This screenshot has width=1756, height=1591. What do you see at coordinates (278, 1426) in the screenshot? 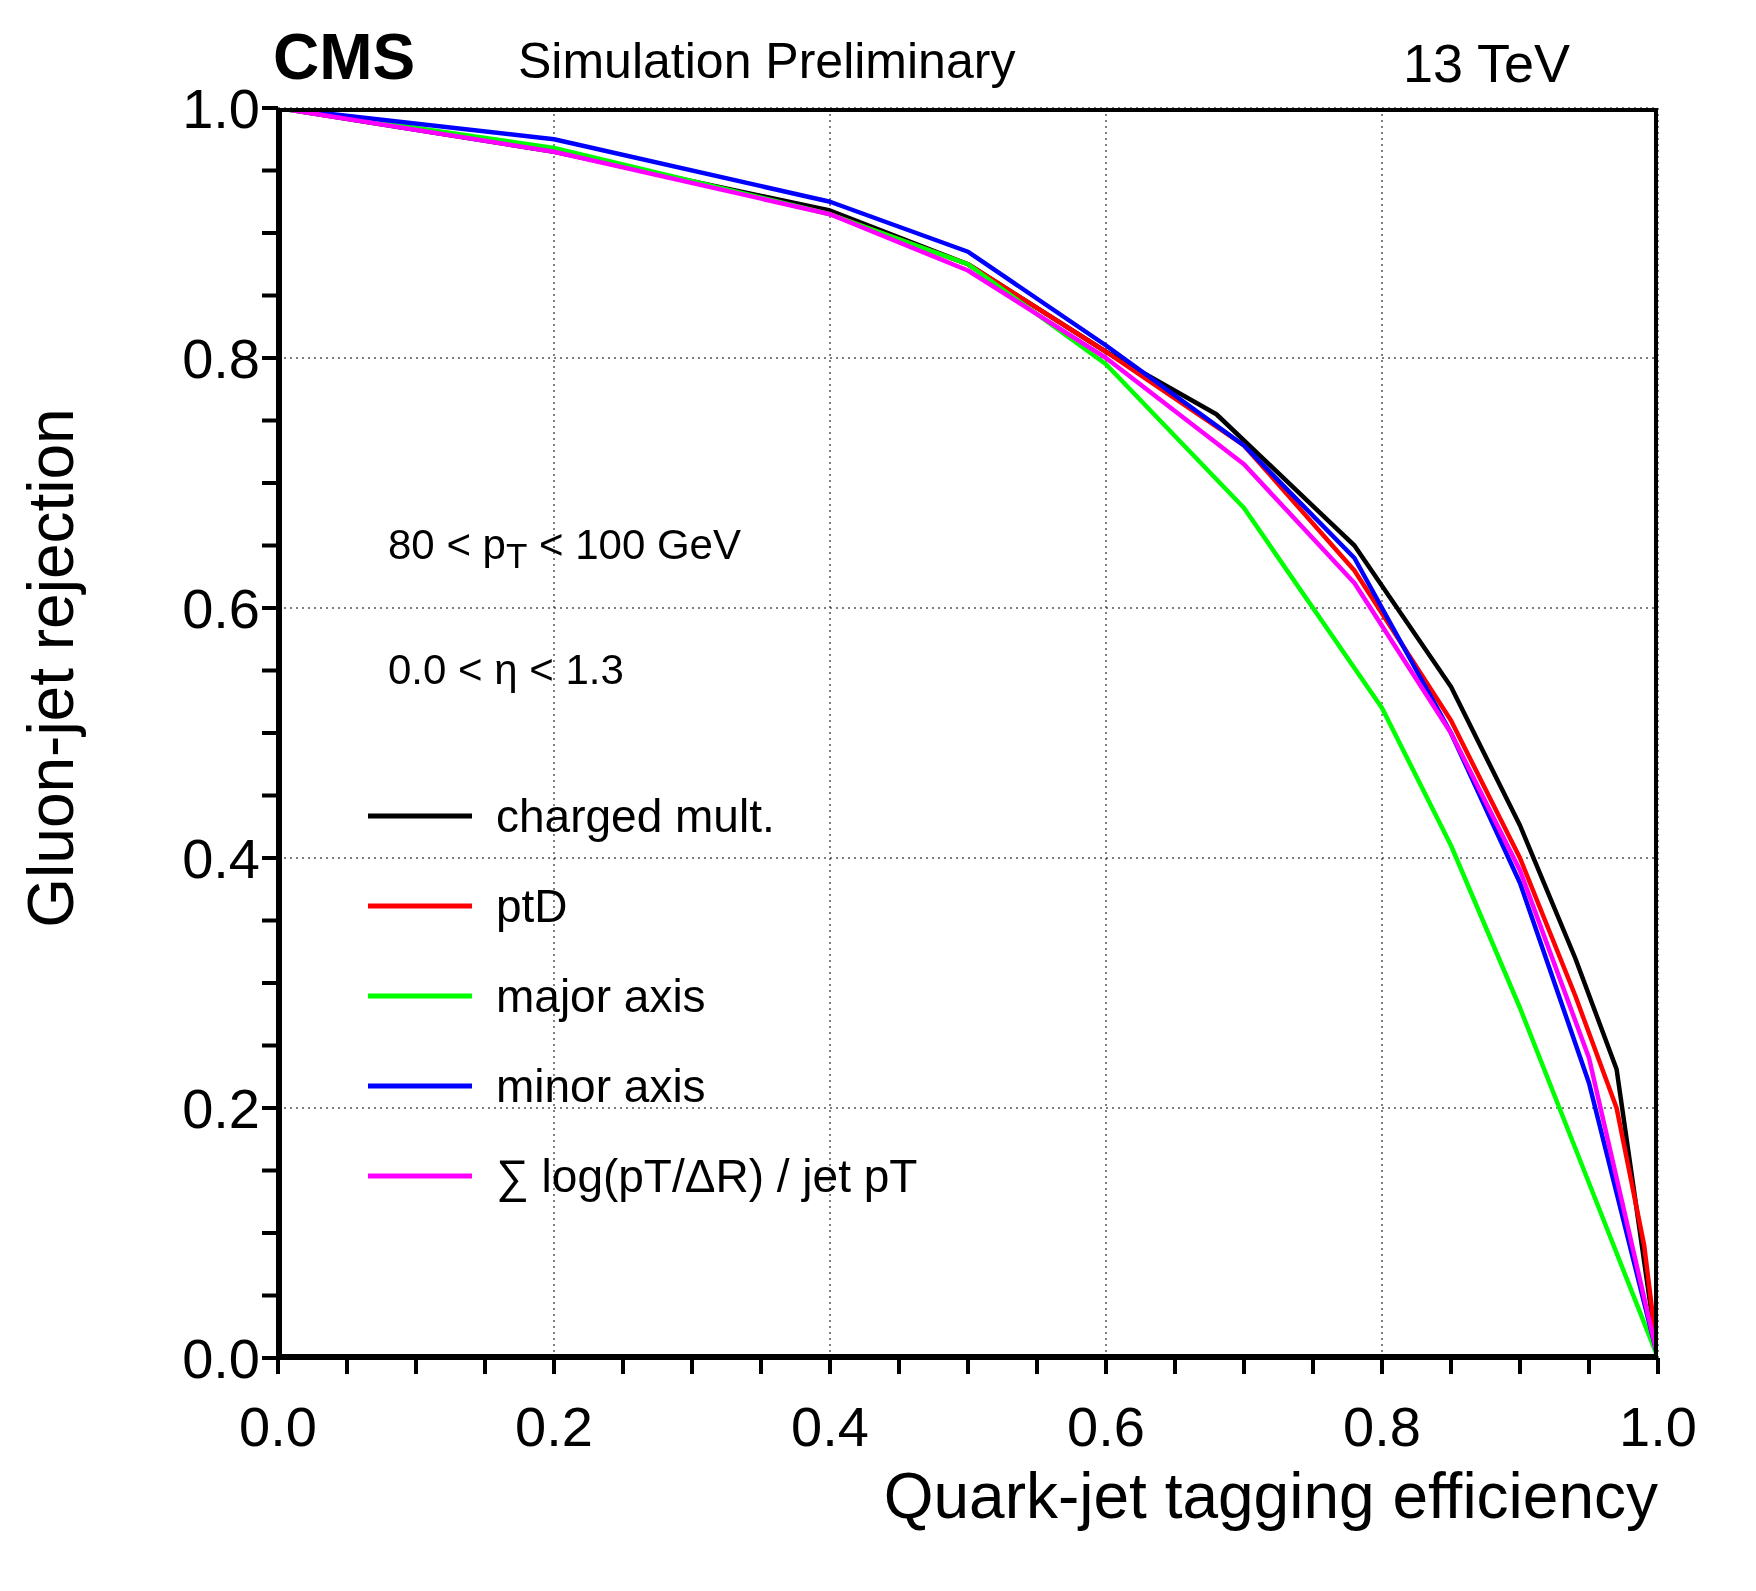
I see `x-tick-label: 0.0` at bounding box center [278, 1426].